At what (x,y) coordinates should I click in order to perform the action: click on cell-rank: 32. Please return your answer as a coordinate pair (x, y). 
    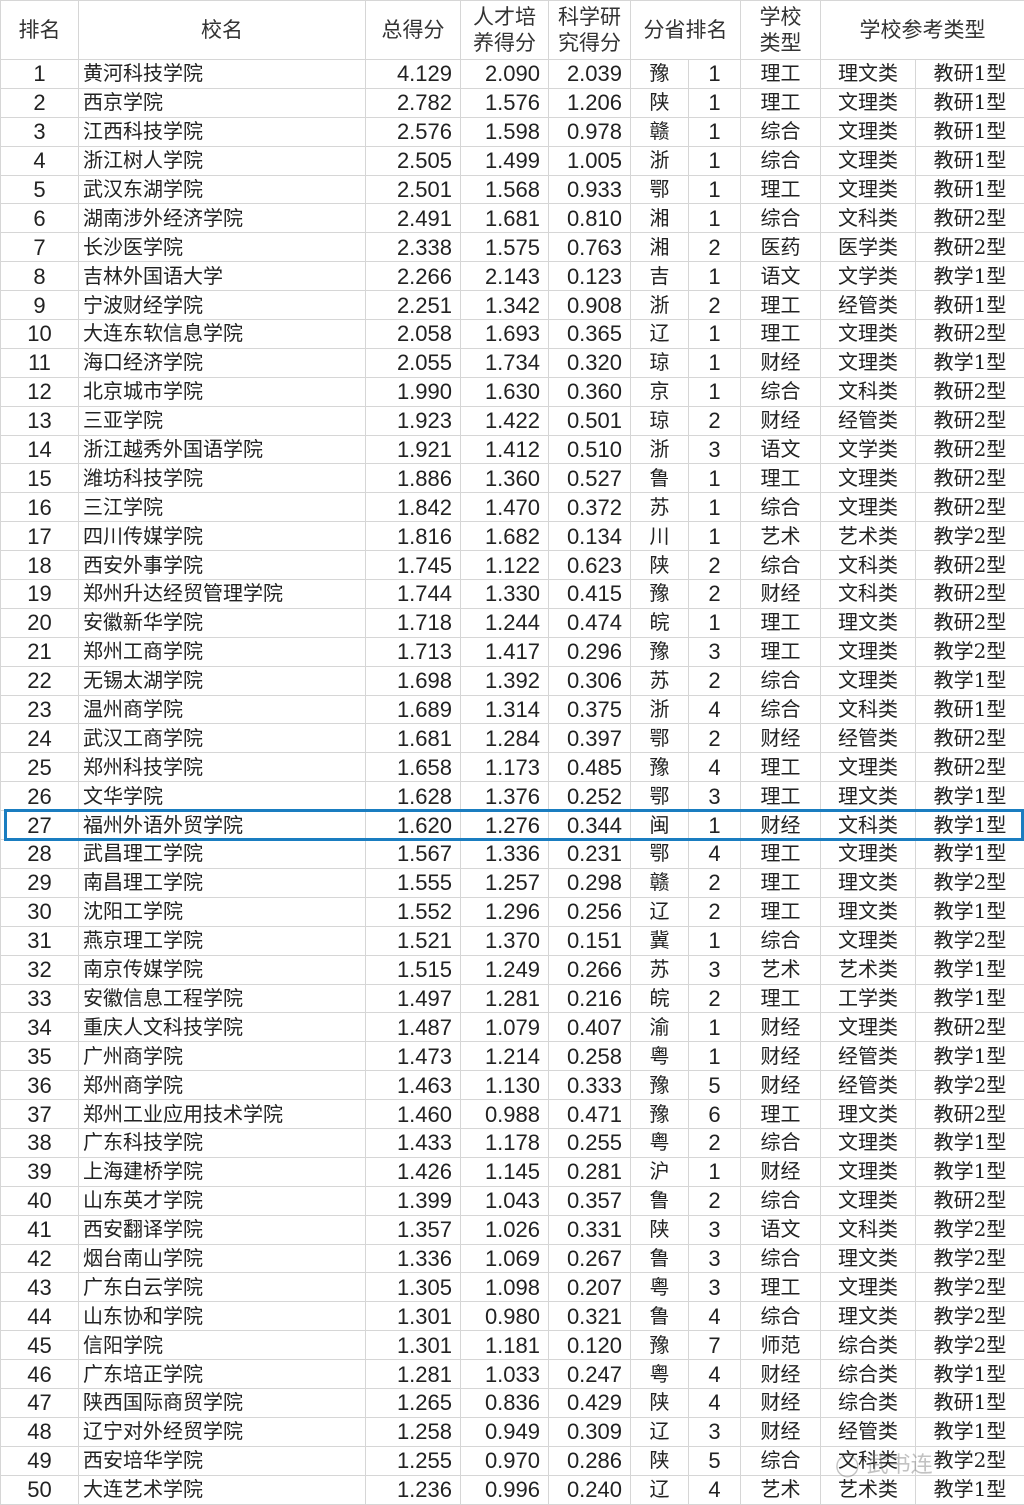
    Looking at the image, I should click on (40, 969).